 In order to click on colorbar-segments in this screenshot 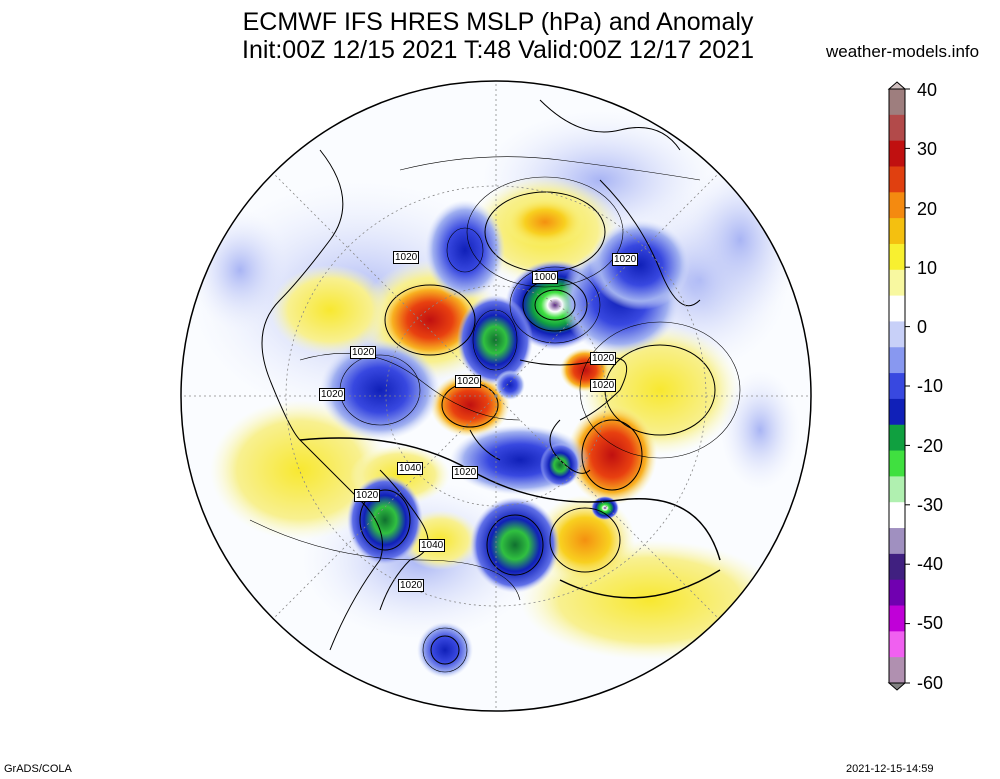, I will do `click(897, 386)`.